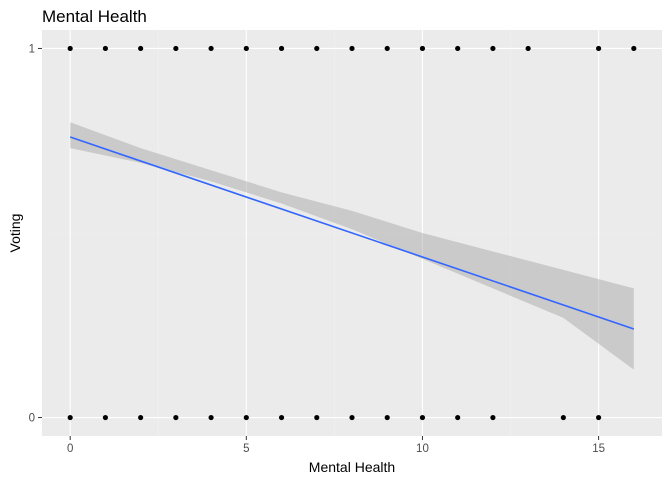  What do you see at coordinates (246, 449) in the screenshot?
I see `x-tick-label: 5` at bounding box center [246, 449].